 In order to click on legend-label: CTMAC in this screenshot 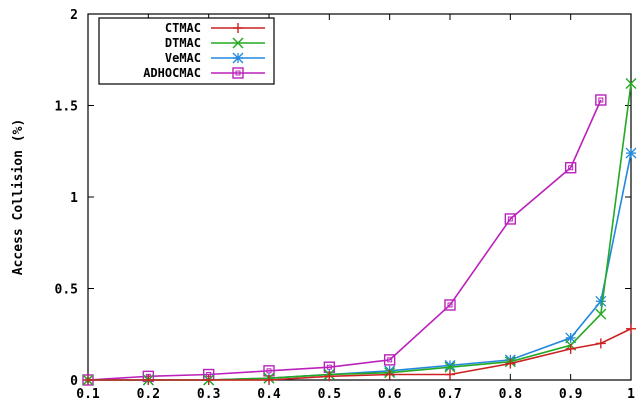, I will do `click(183, 28)`.